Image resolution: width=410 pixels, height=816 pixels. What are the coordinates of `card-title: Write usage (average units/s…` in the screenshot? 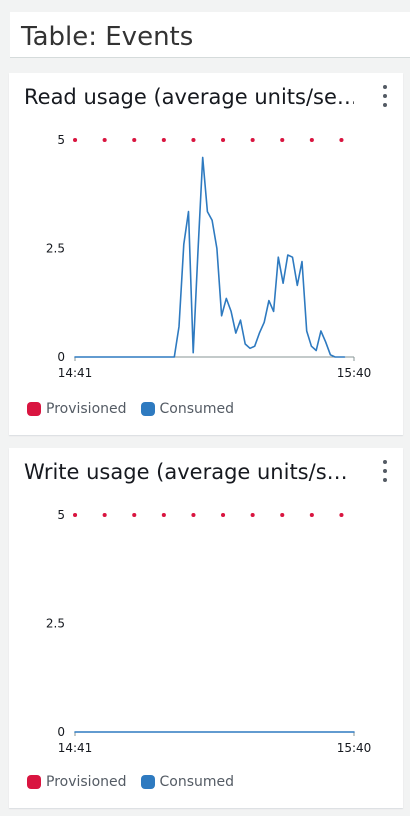 It's located at (186, 472).